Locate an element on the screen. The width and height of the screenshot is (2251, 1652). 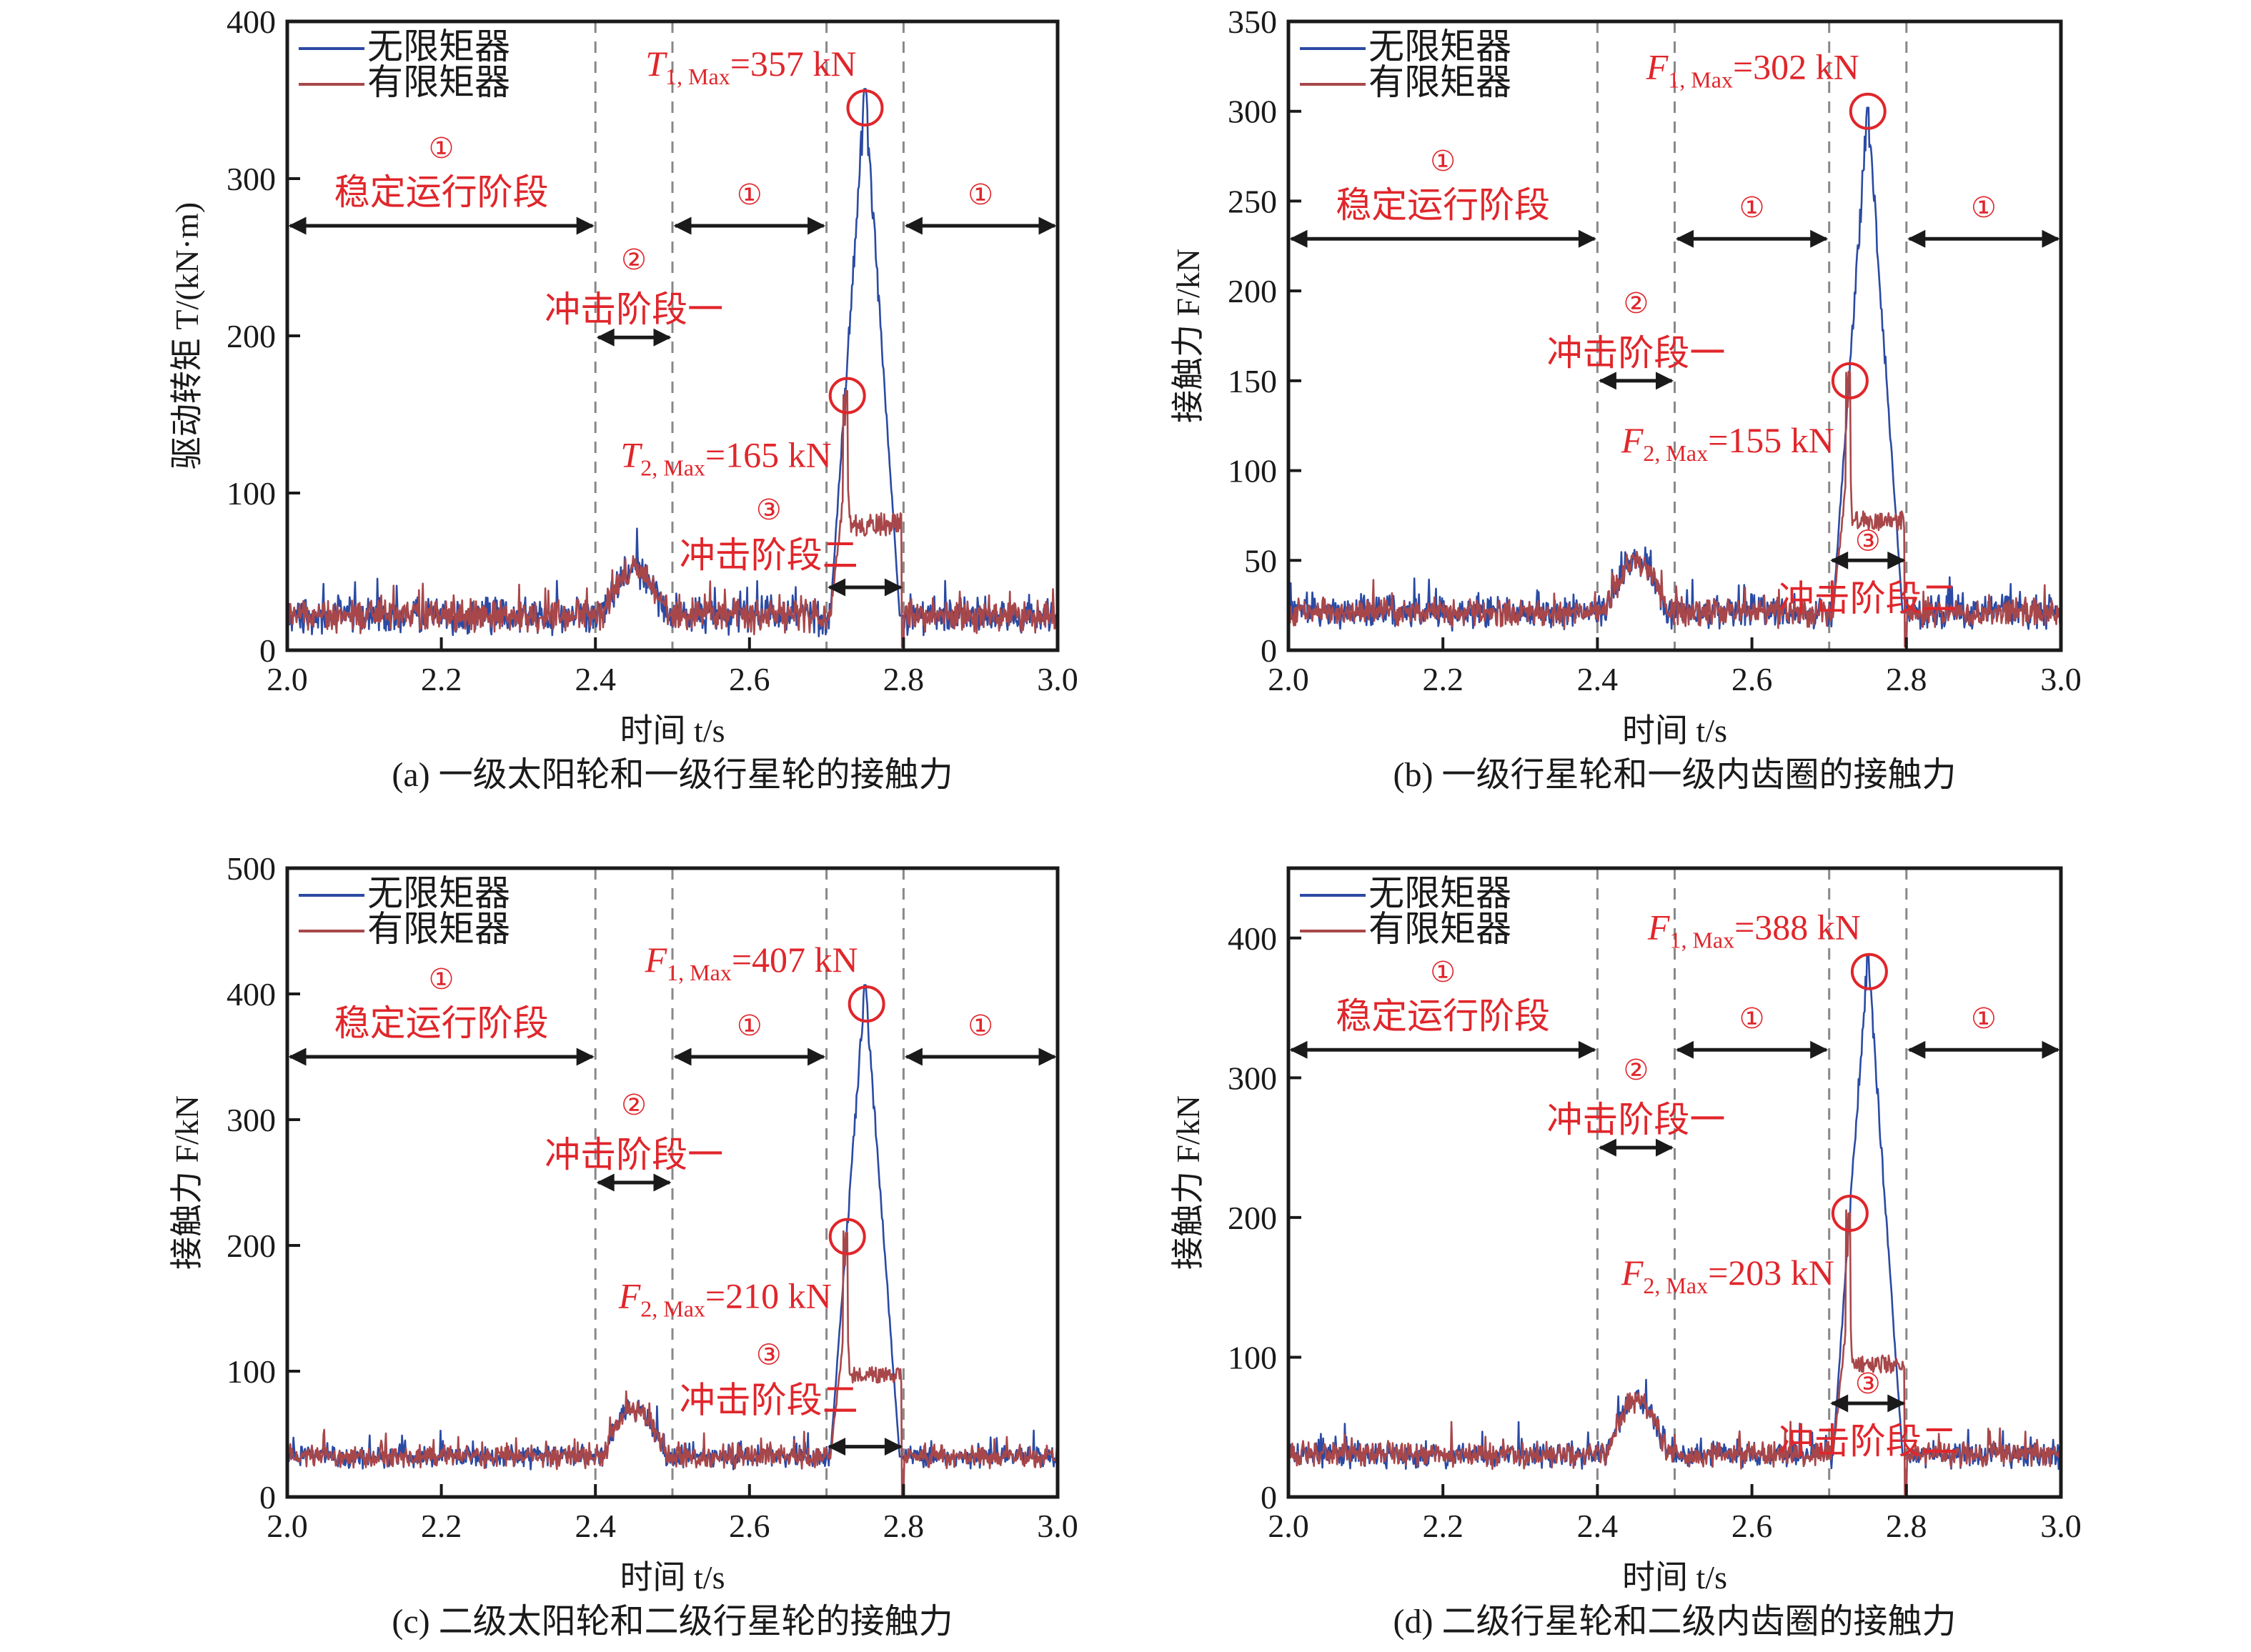
x-tick-label: 3.0 is located at coordinates (1057, 679).